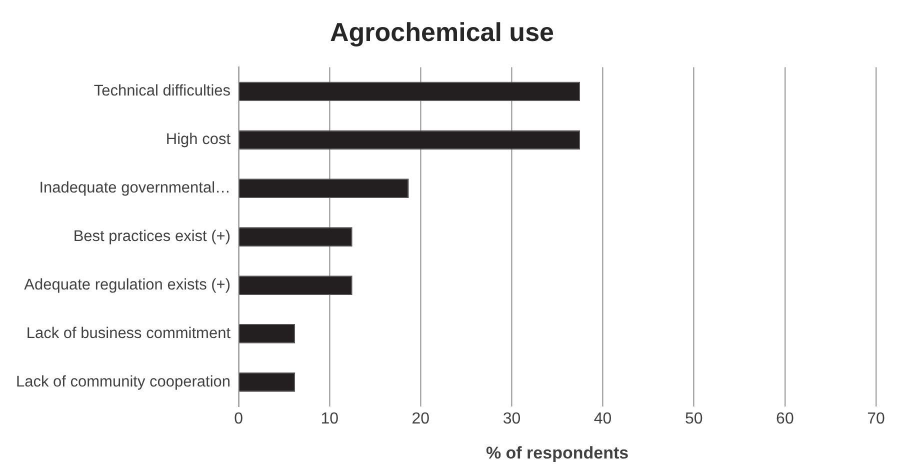 The image size is (898, 476). I want to click on x-tick-label: 70, so click(876, 419).